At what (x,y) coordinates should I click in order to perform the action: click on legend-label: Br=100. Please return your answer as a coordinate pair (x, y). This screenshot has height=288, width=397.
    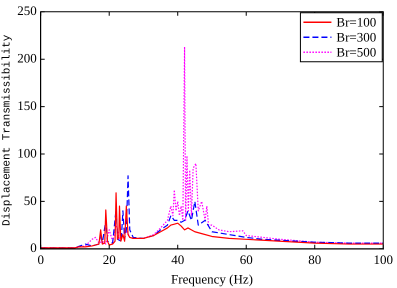
    Looking at the image, I should click on (356, 22).